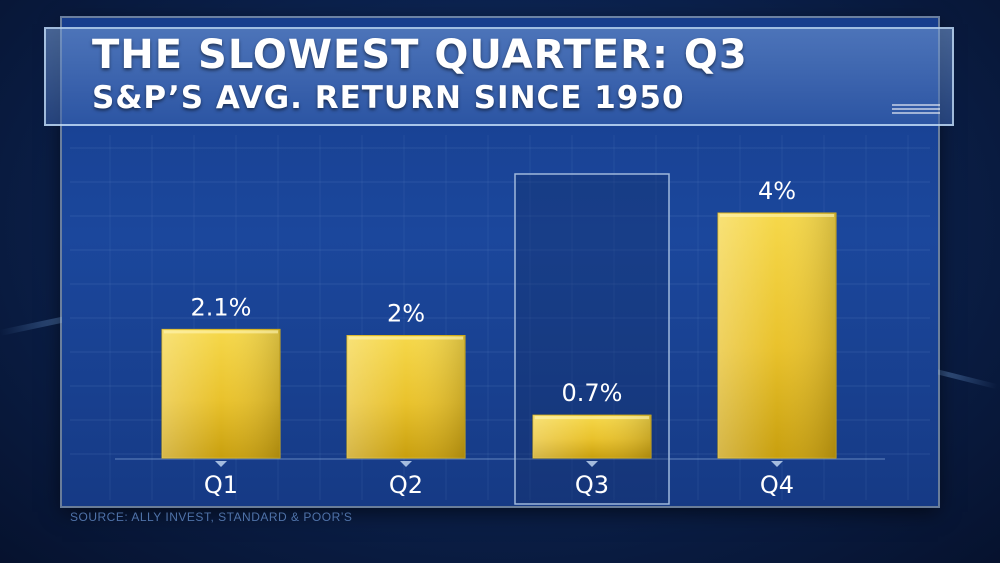 The image size is (1000, 563). Describe the element at coordinates (388, 98) in the screenshot. I see `chart-subtitle: S&P’S AVG. RETURN SINCE 1950` at that location.